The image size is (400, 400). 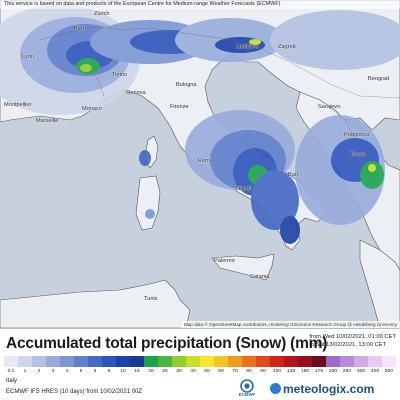 I want to click on city-label: Montpellier, so click(x=18, y=105).